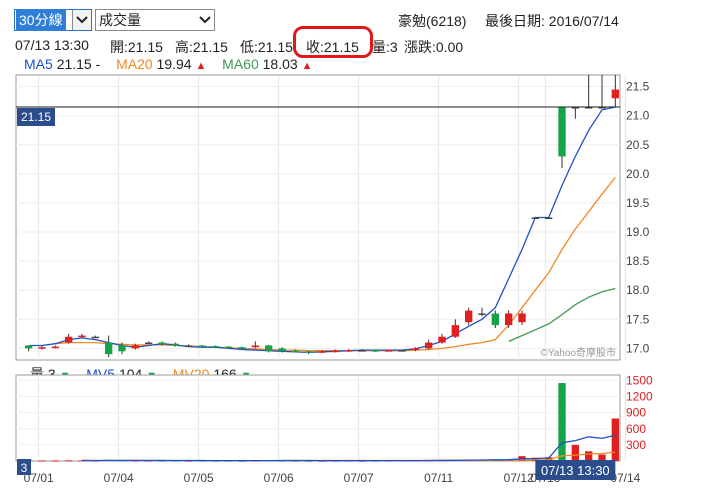  Describe the element at coordinates (519, 478) in the screenshot. I see `x-tick-label: 07/12` at that location.